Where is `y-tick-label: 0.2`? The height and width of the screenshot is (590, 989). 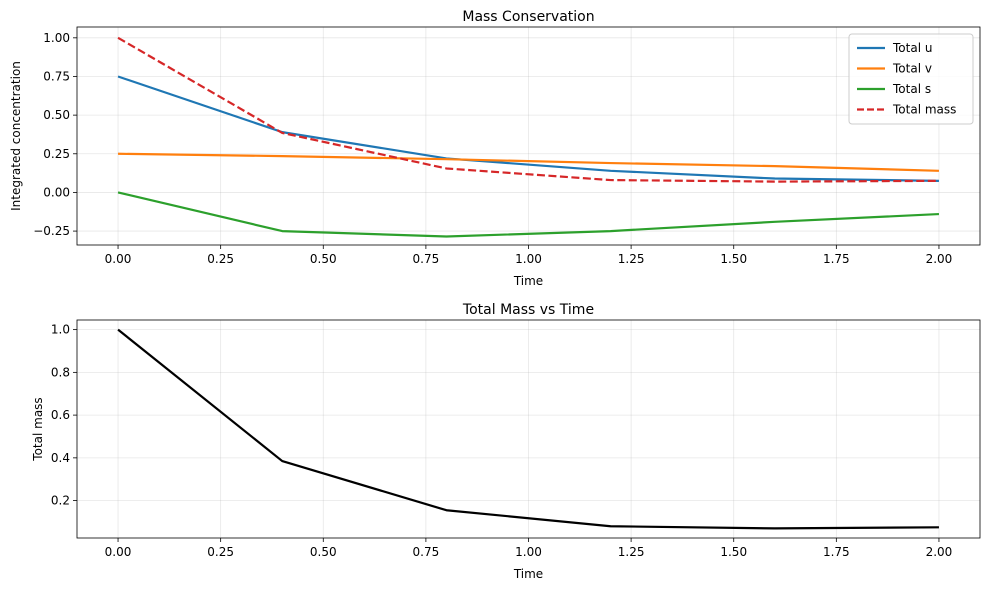 y-tick-label: 0.2 is located at coordinates (60, 501).